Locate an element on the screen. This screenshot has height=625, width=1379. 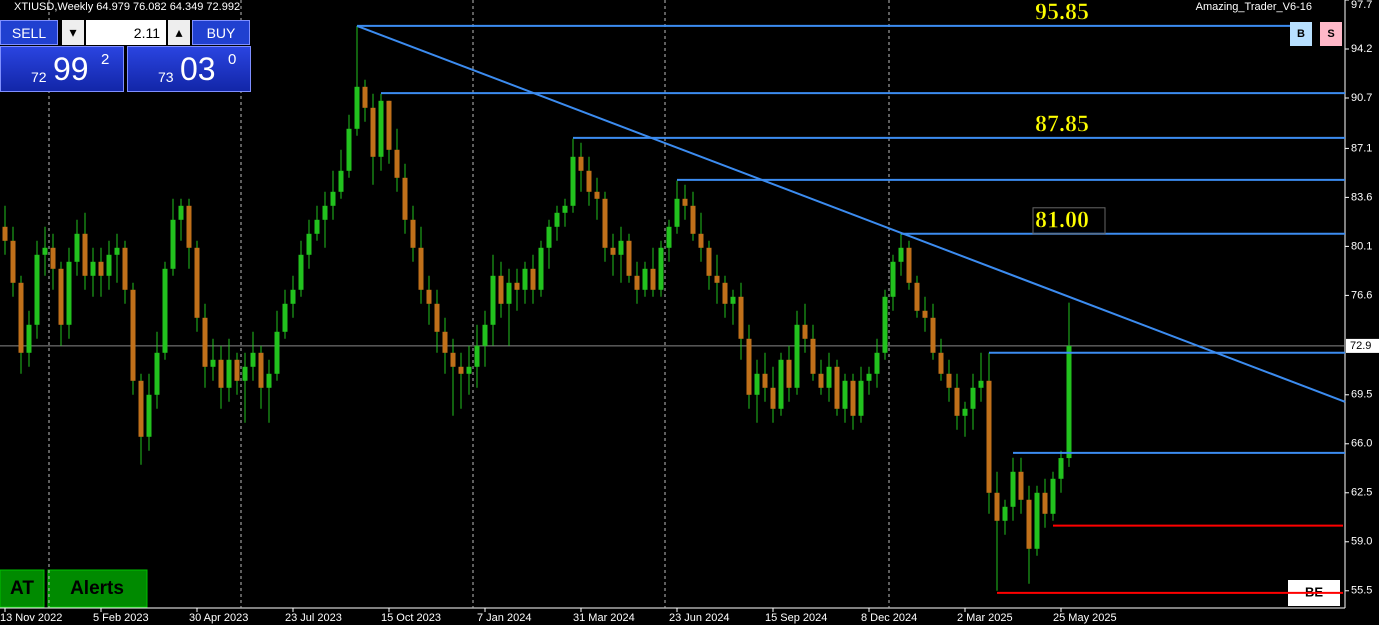
s-button-label: S is located at coordinates (1330, 34).